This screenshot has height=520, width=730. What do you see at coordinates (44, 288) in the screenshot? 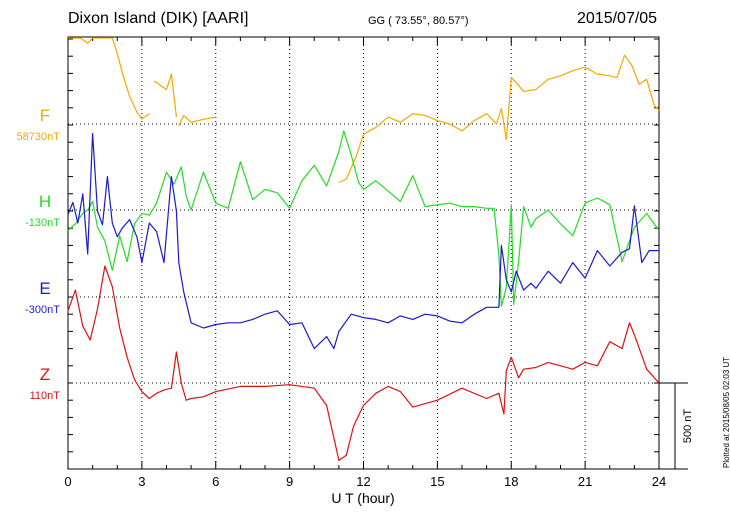
I see `series-name-e: E` at bounding box center [44, 288].